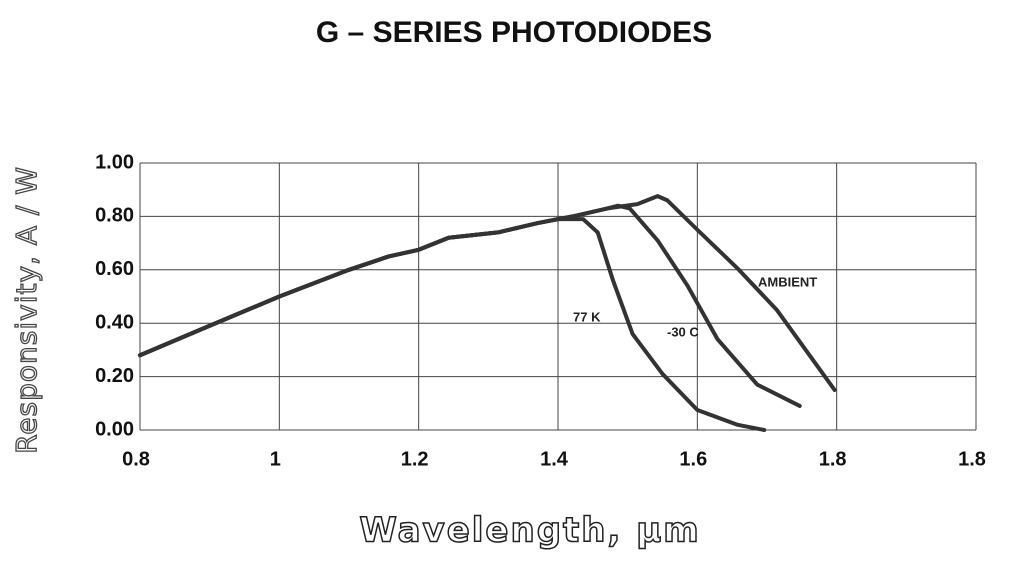 Image resolution: width=1027 pixels, height=565 pixels. I want to click on x-axis-label: Wavelength, μm, so click(529, 531).